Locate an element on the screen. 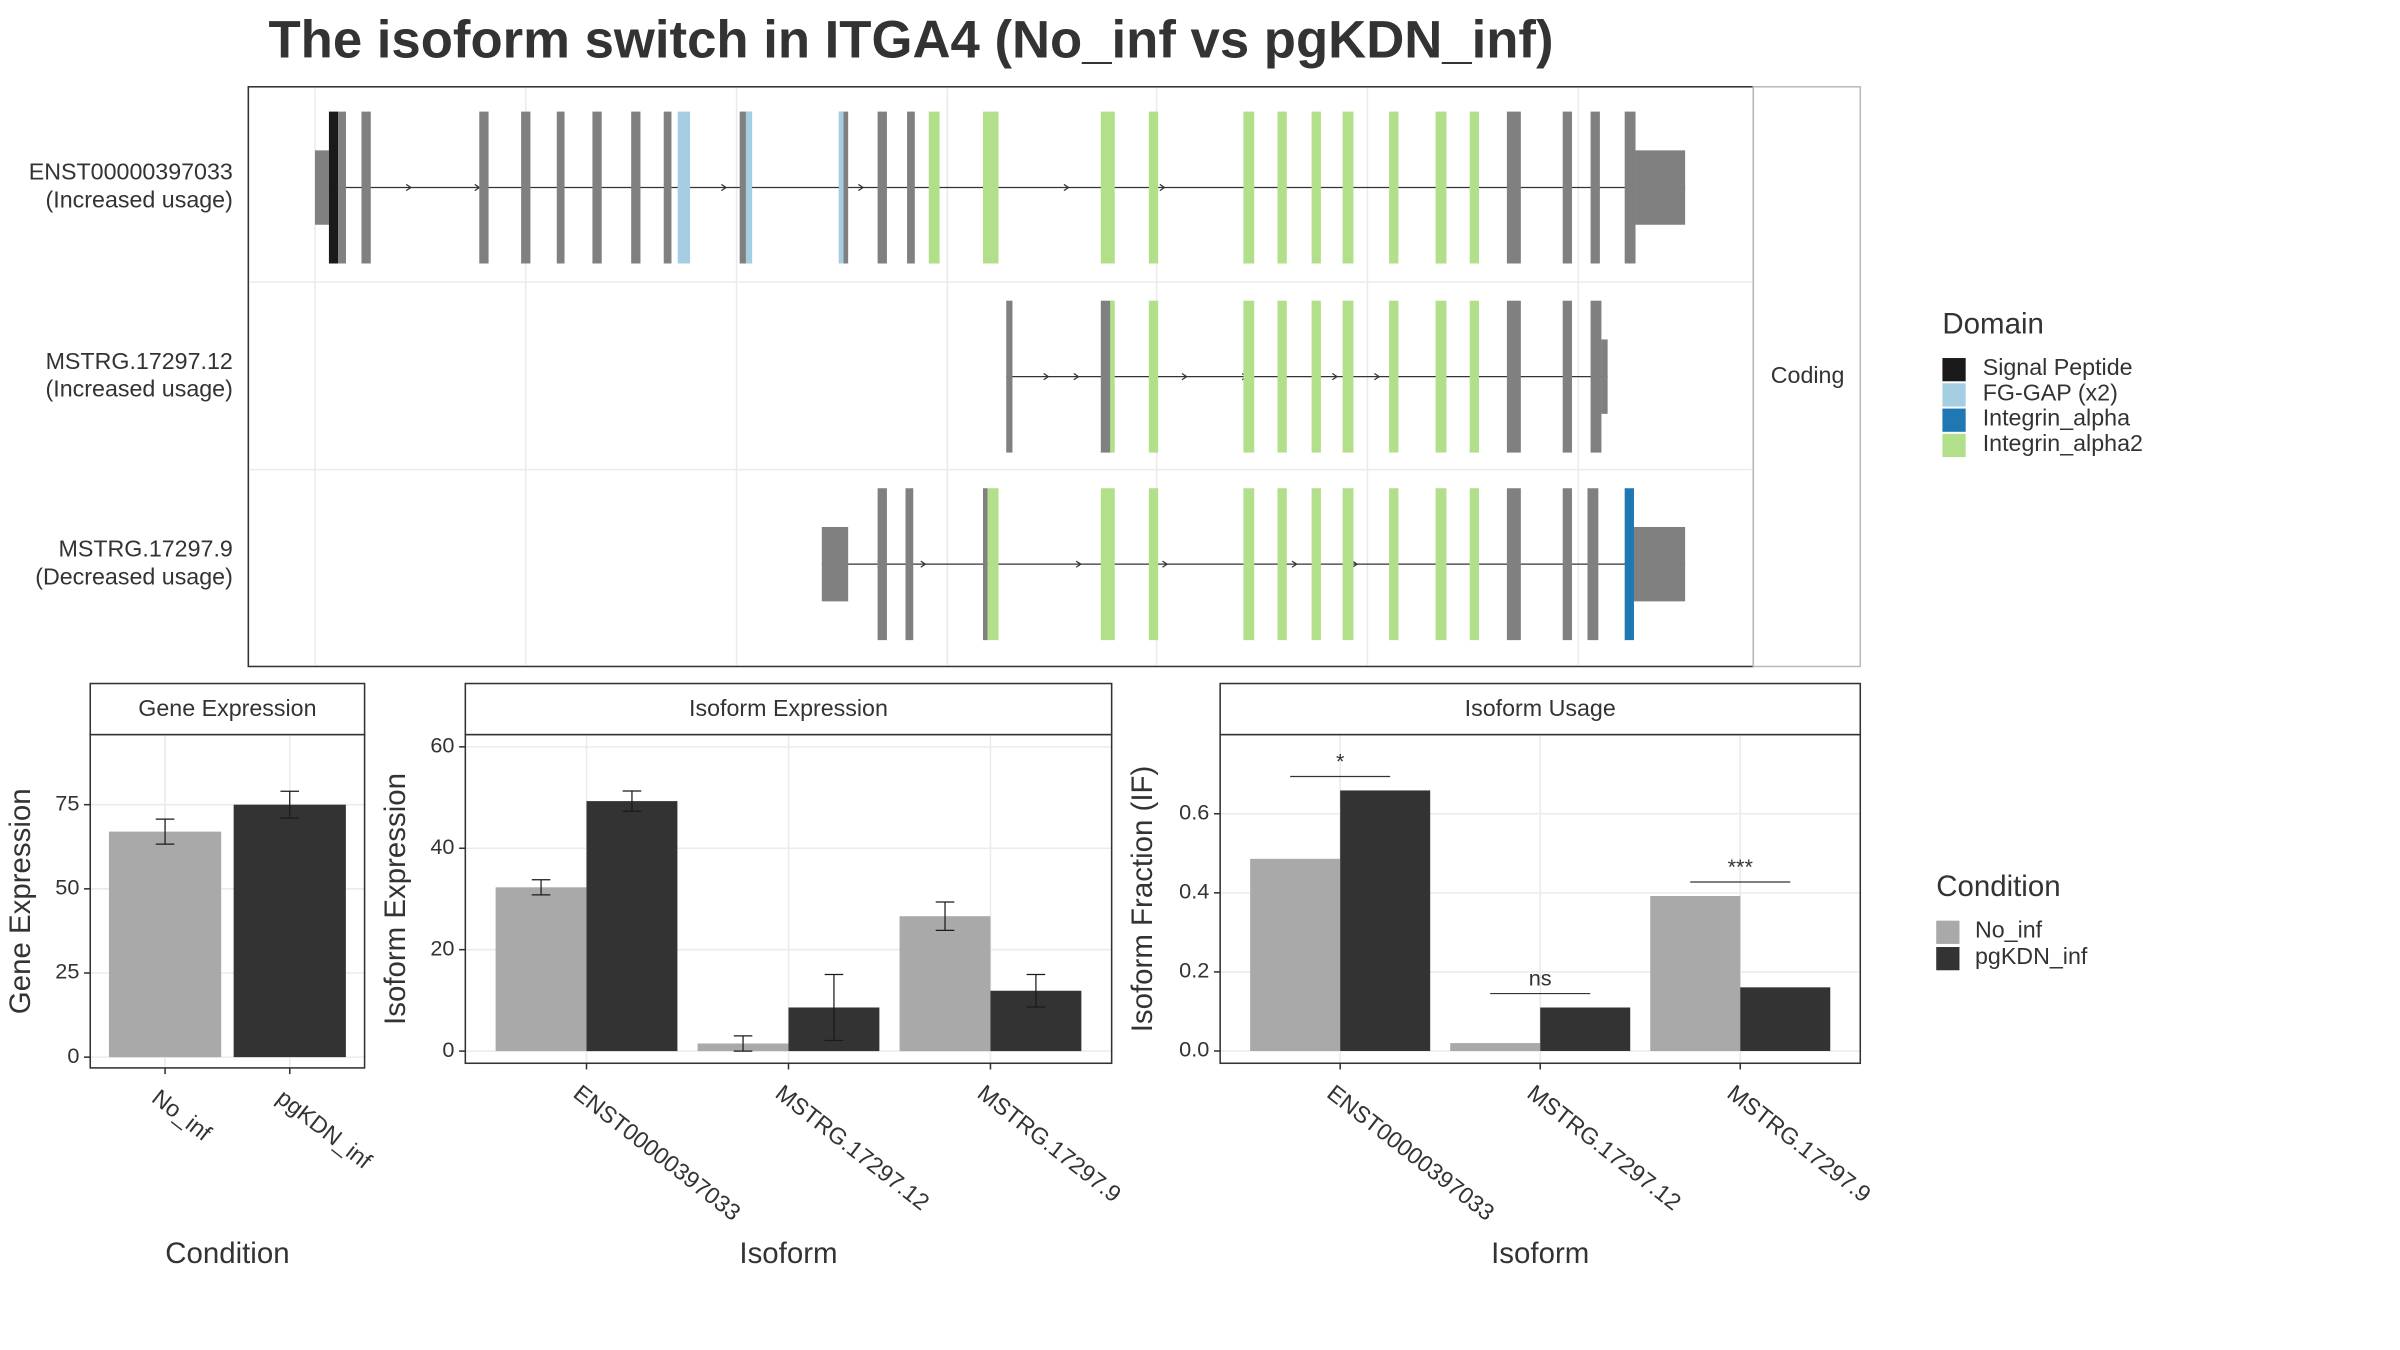 This screenshot has height=1350, width=2400. y-tick-label: 0.0 is located at coordinates (1194, 1049).